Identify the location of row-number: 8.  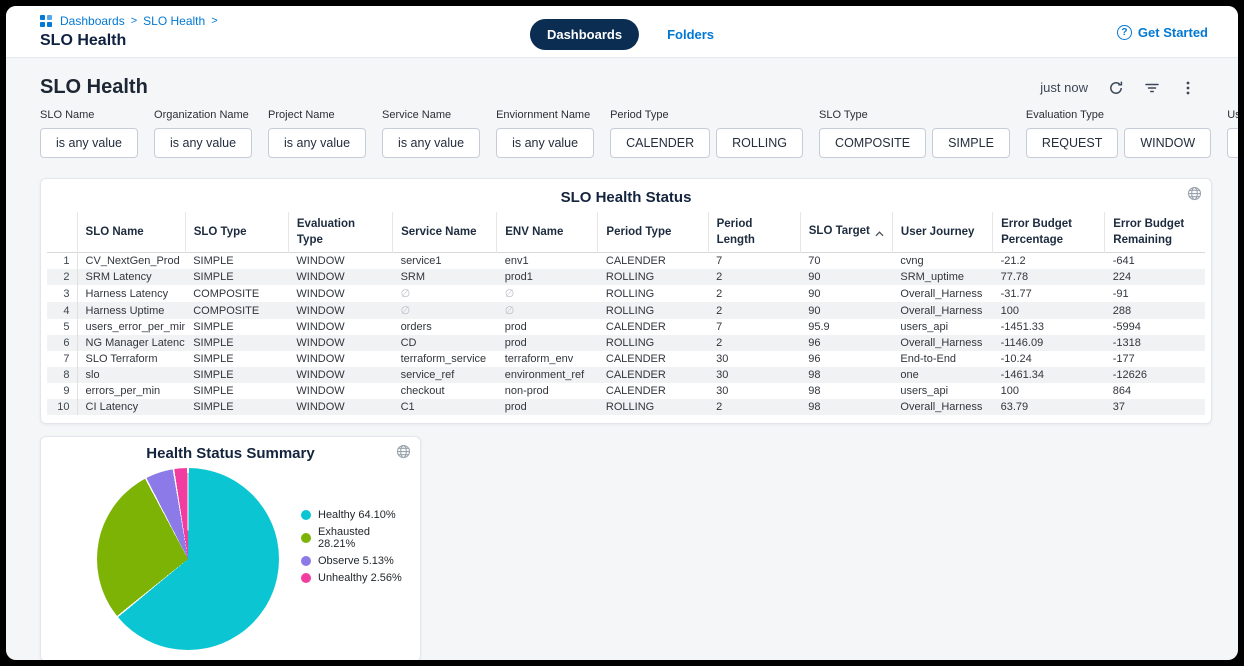
(62, 375).